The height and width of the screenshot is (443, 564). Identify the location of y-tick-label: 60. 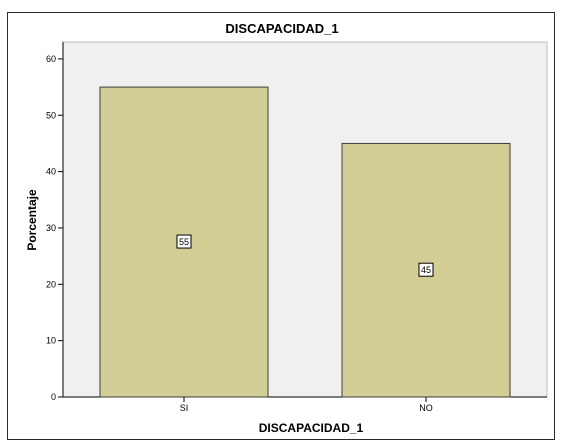
(51, 59).